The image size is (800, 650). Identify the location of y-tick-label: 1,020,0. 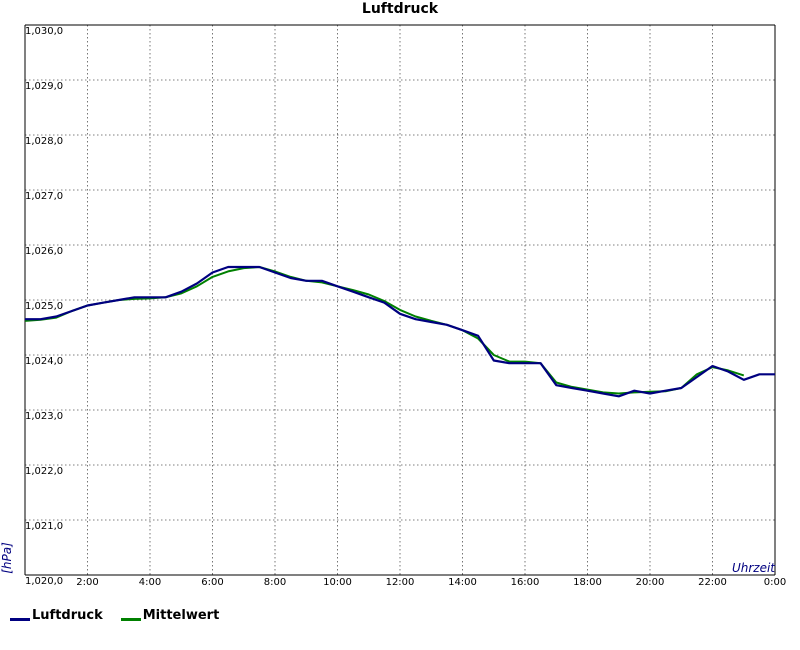
(44, 581).